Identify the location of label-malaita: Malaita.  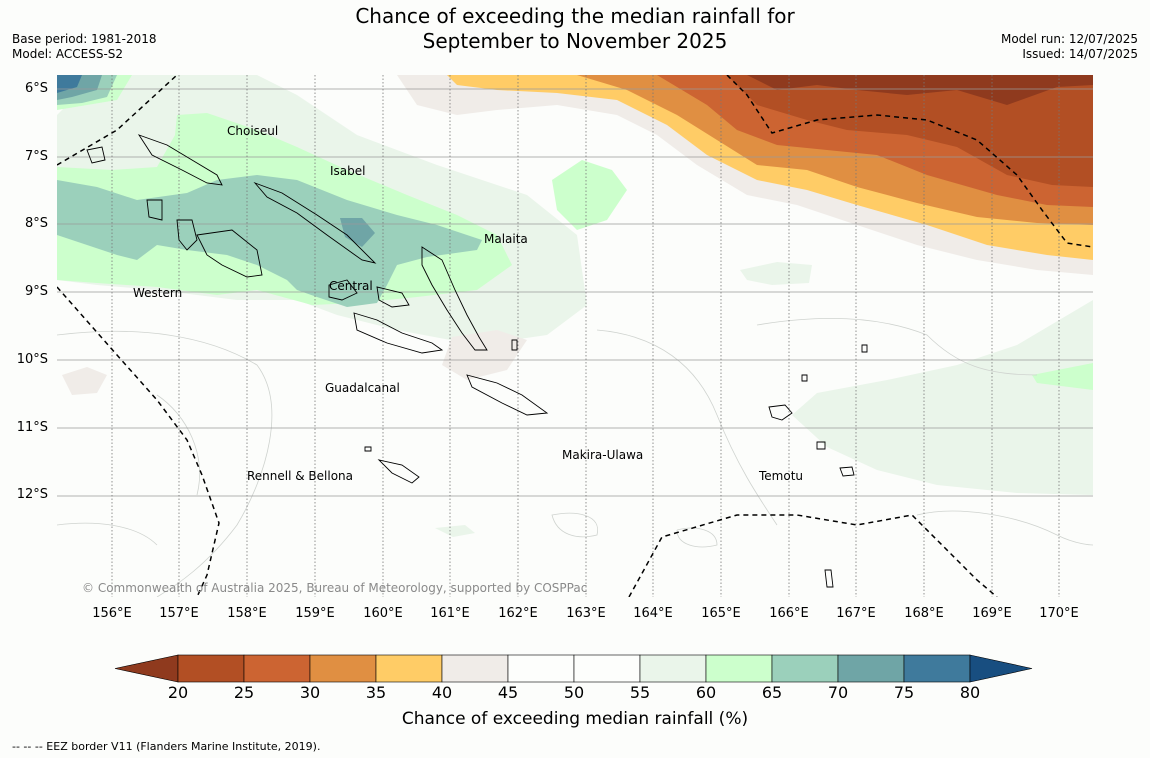
(506, 239).